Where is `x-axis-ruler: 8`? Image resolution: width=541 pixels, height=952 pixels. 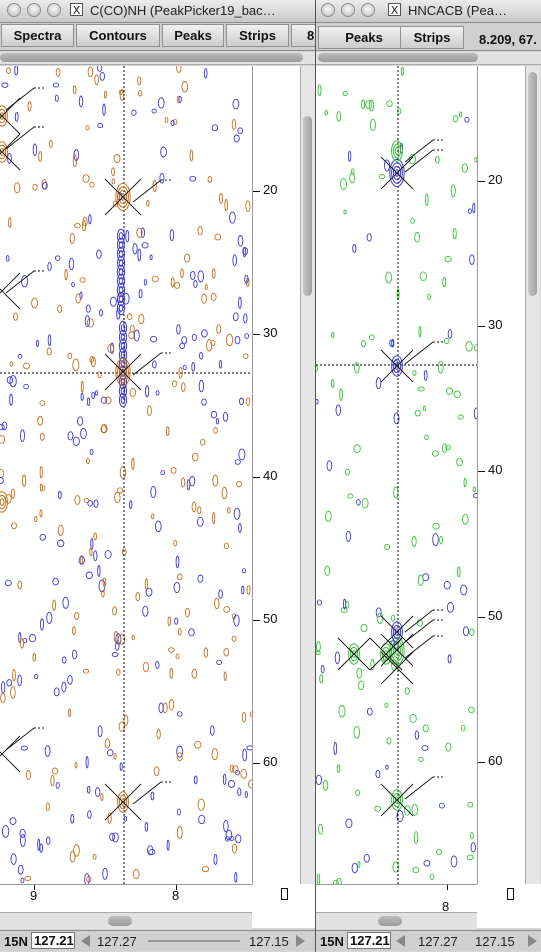
x-axis-ruler: 8 is located at coordinates (396, 899).